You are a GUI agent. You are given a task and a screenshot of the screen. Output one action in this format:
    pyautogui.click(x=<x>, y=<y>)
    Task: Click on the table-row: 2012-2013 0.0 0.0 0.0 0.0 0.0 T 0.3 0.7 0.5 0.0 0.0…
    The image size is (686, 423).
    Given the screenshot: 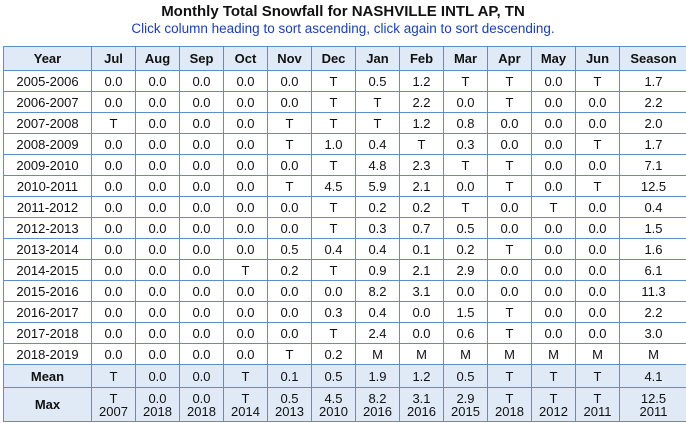 What is the action you would take?
    pyautogui.click(x=344, y=228)
    